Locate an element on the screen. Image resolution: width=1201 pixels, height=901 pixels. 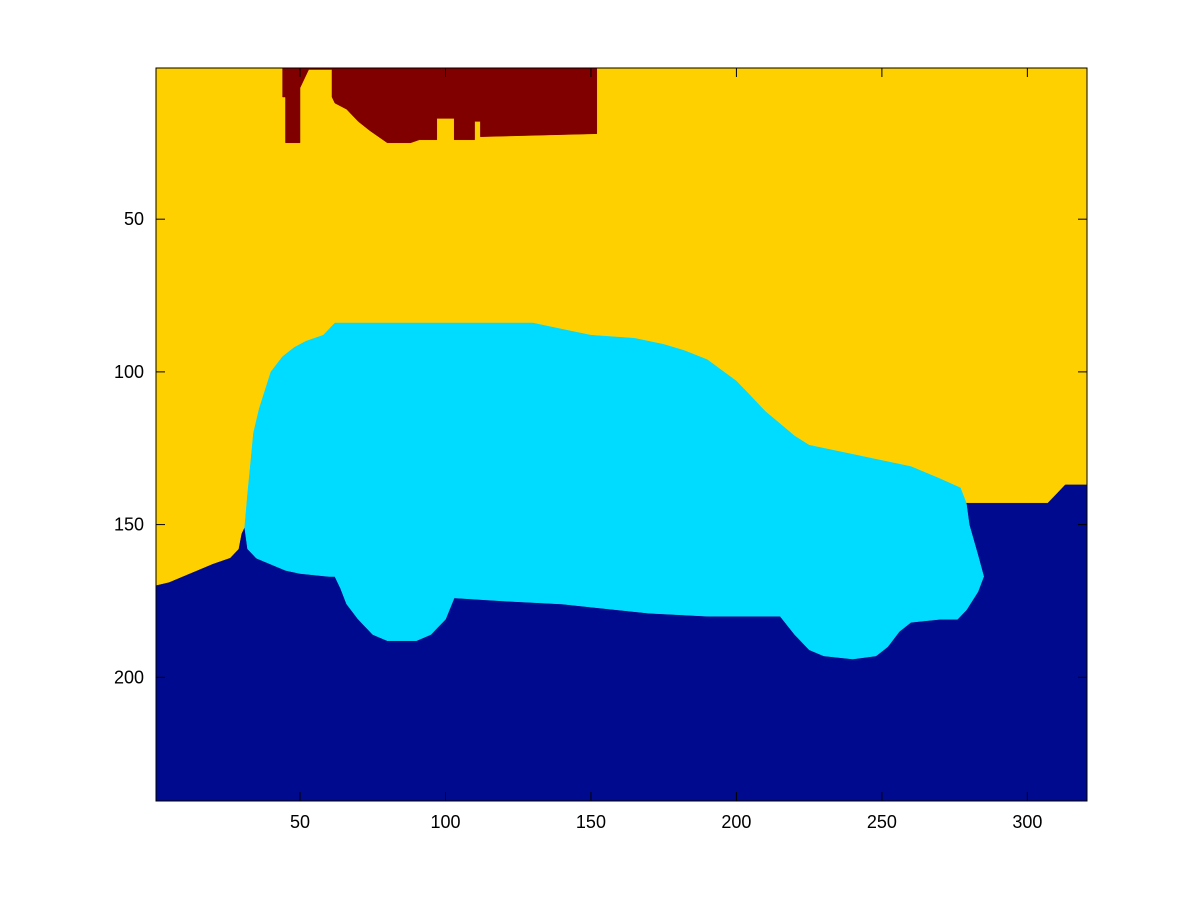
region-building is located at coordinates (440, 106).